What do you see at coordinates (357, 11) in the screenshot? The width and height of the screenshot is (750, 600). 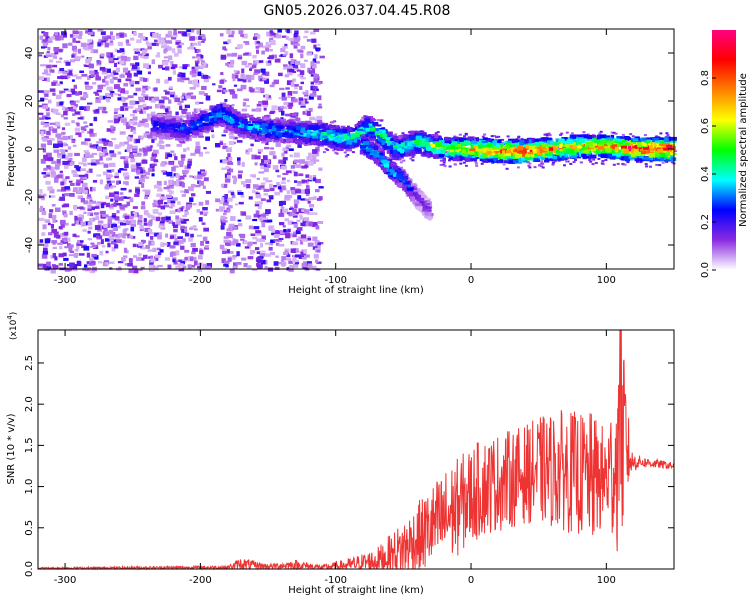 I see `figure-title: GN05.2026.037.04.45.R08` at bounding box center [357, 11].